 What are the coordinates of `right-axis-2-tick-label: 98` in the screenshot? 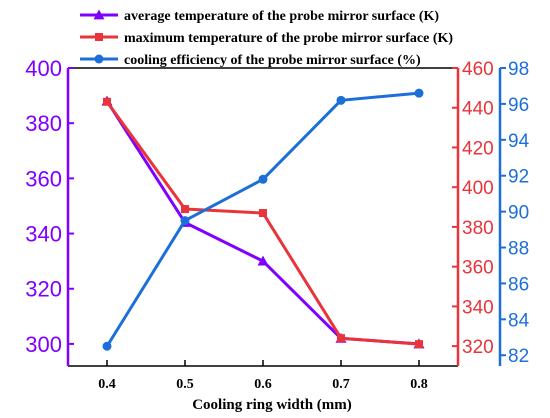 It's located at (518, 69).